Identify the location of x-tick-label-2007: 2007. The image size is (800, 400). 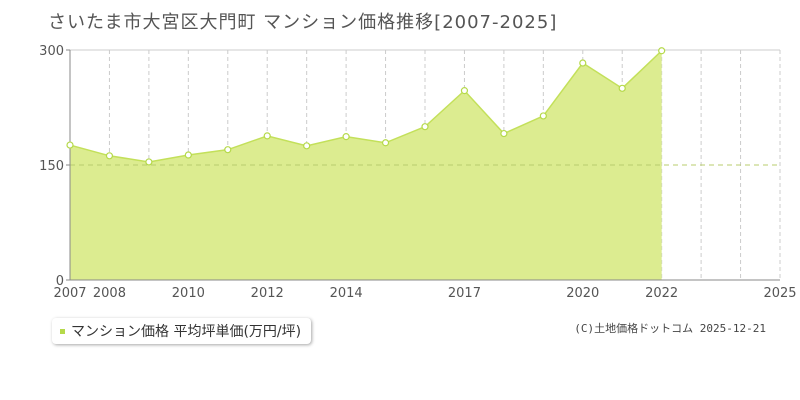
(69, 293).